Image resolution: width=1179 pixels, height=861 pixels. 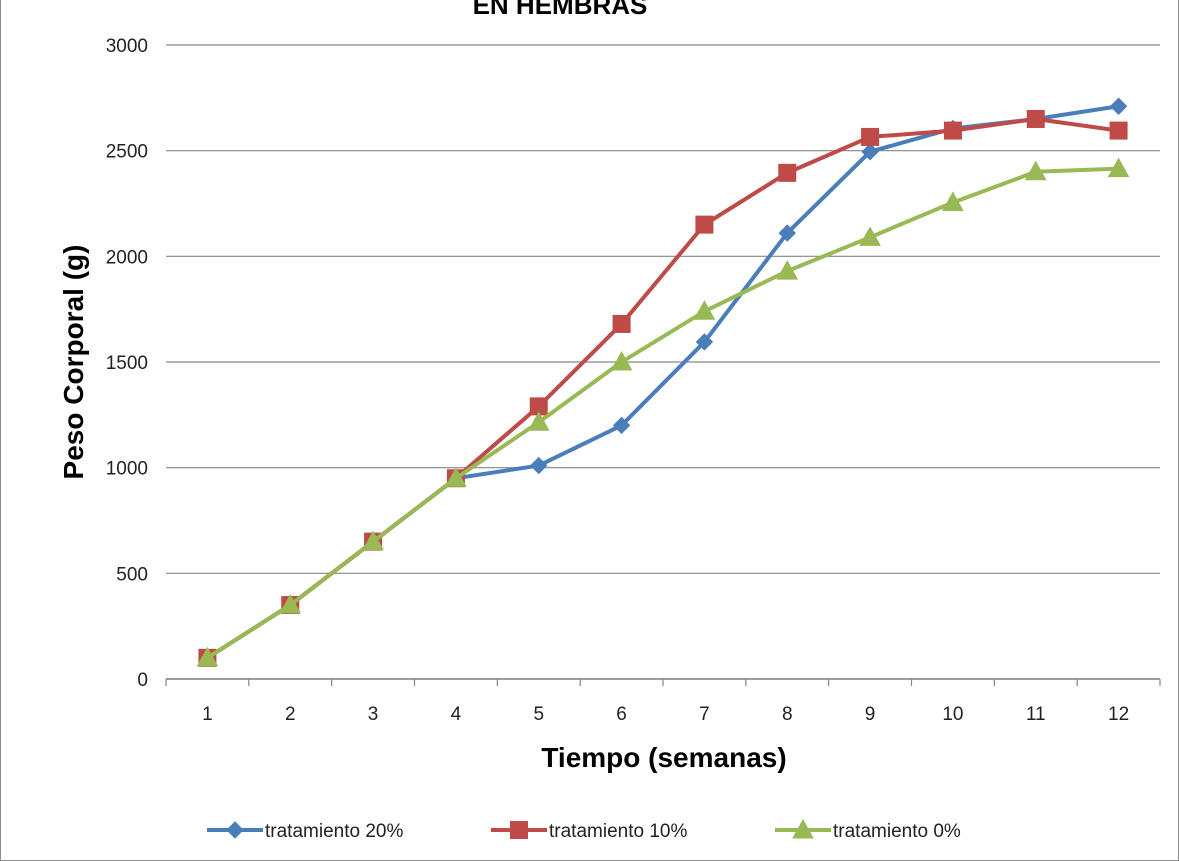 What do you see at coordinates (663, 701) in the screenshot?
I see `x-axis-ticks: 1 2 3 4 5 6 7 8 9 10 11 12` at bounding box center [663, 701].